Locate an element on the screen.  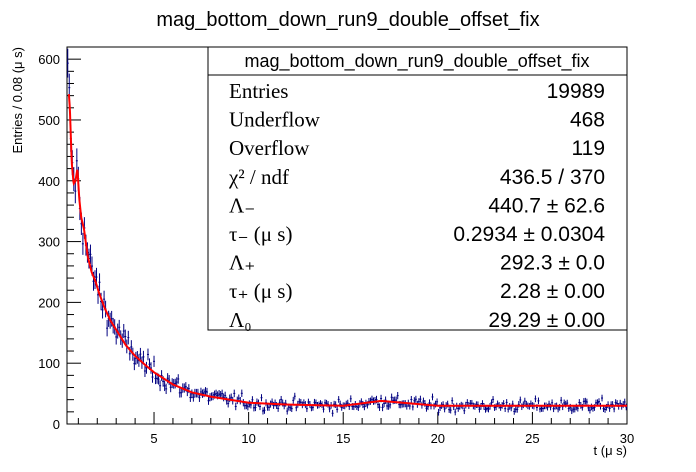
x-tick-label: 5 is located at coordinates (153, 438).